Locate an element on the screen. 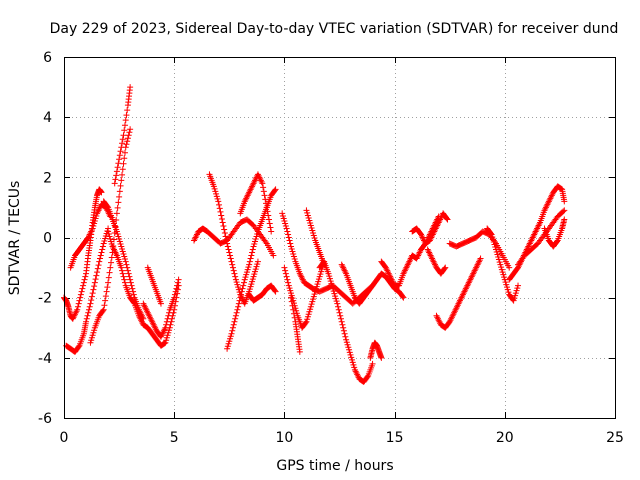 This screenshot has height=480, width=640. series-arc5 is located at coordinates (122, 135).